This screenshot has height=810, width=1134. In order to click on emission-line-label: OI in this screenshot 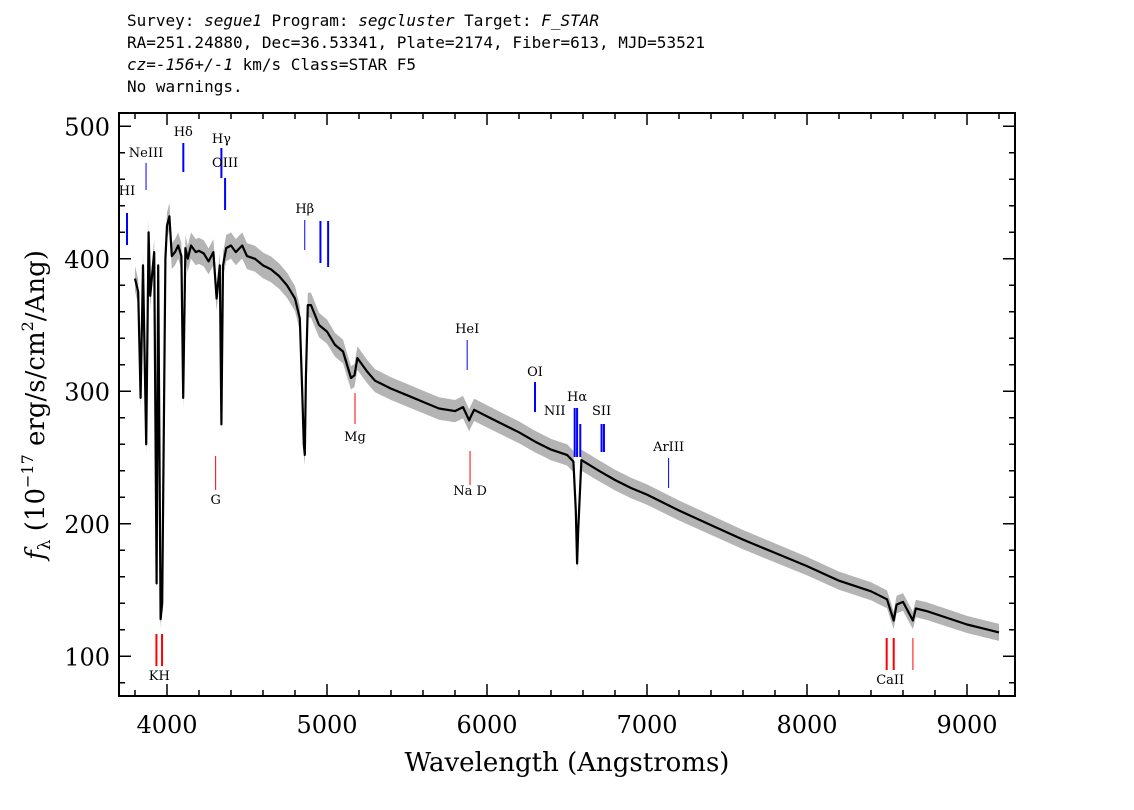, I will do `click(535, 372)`.